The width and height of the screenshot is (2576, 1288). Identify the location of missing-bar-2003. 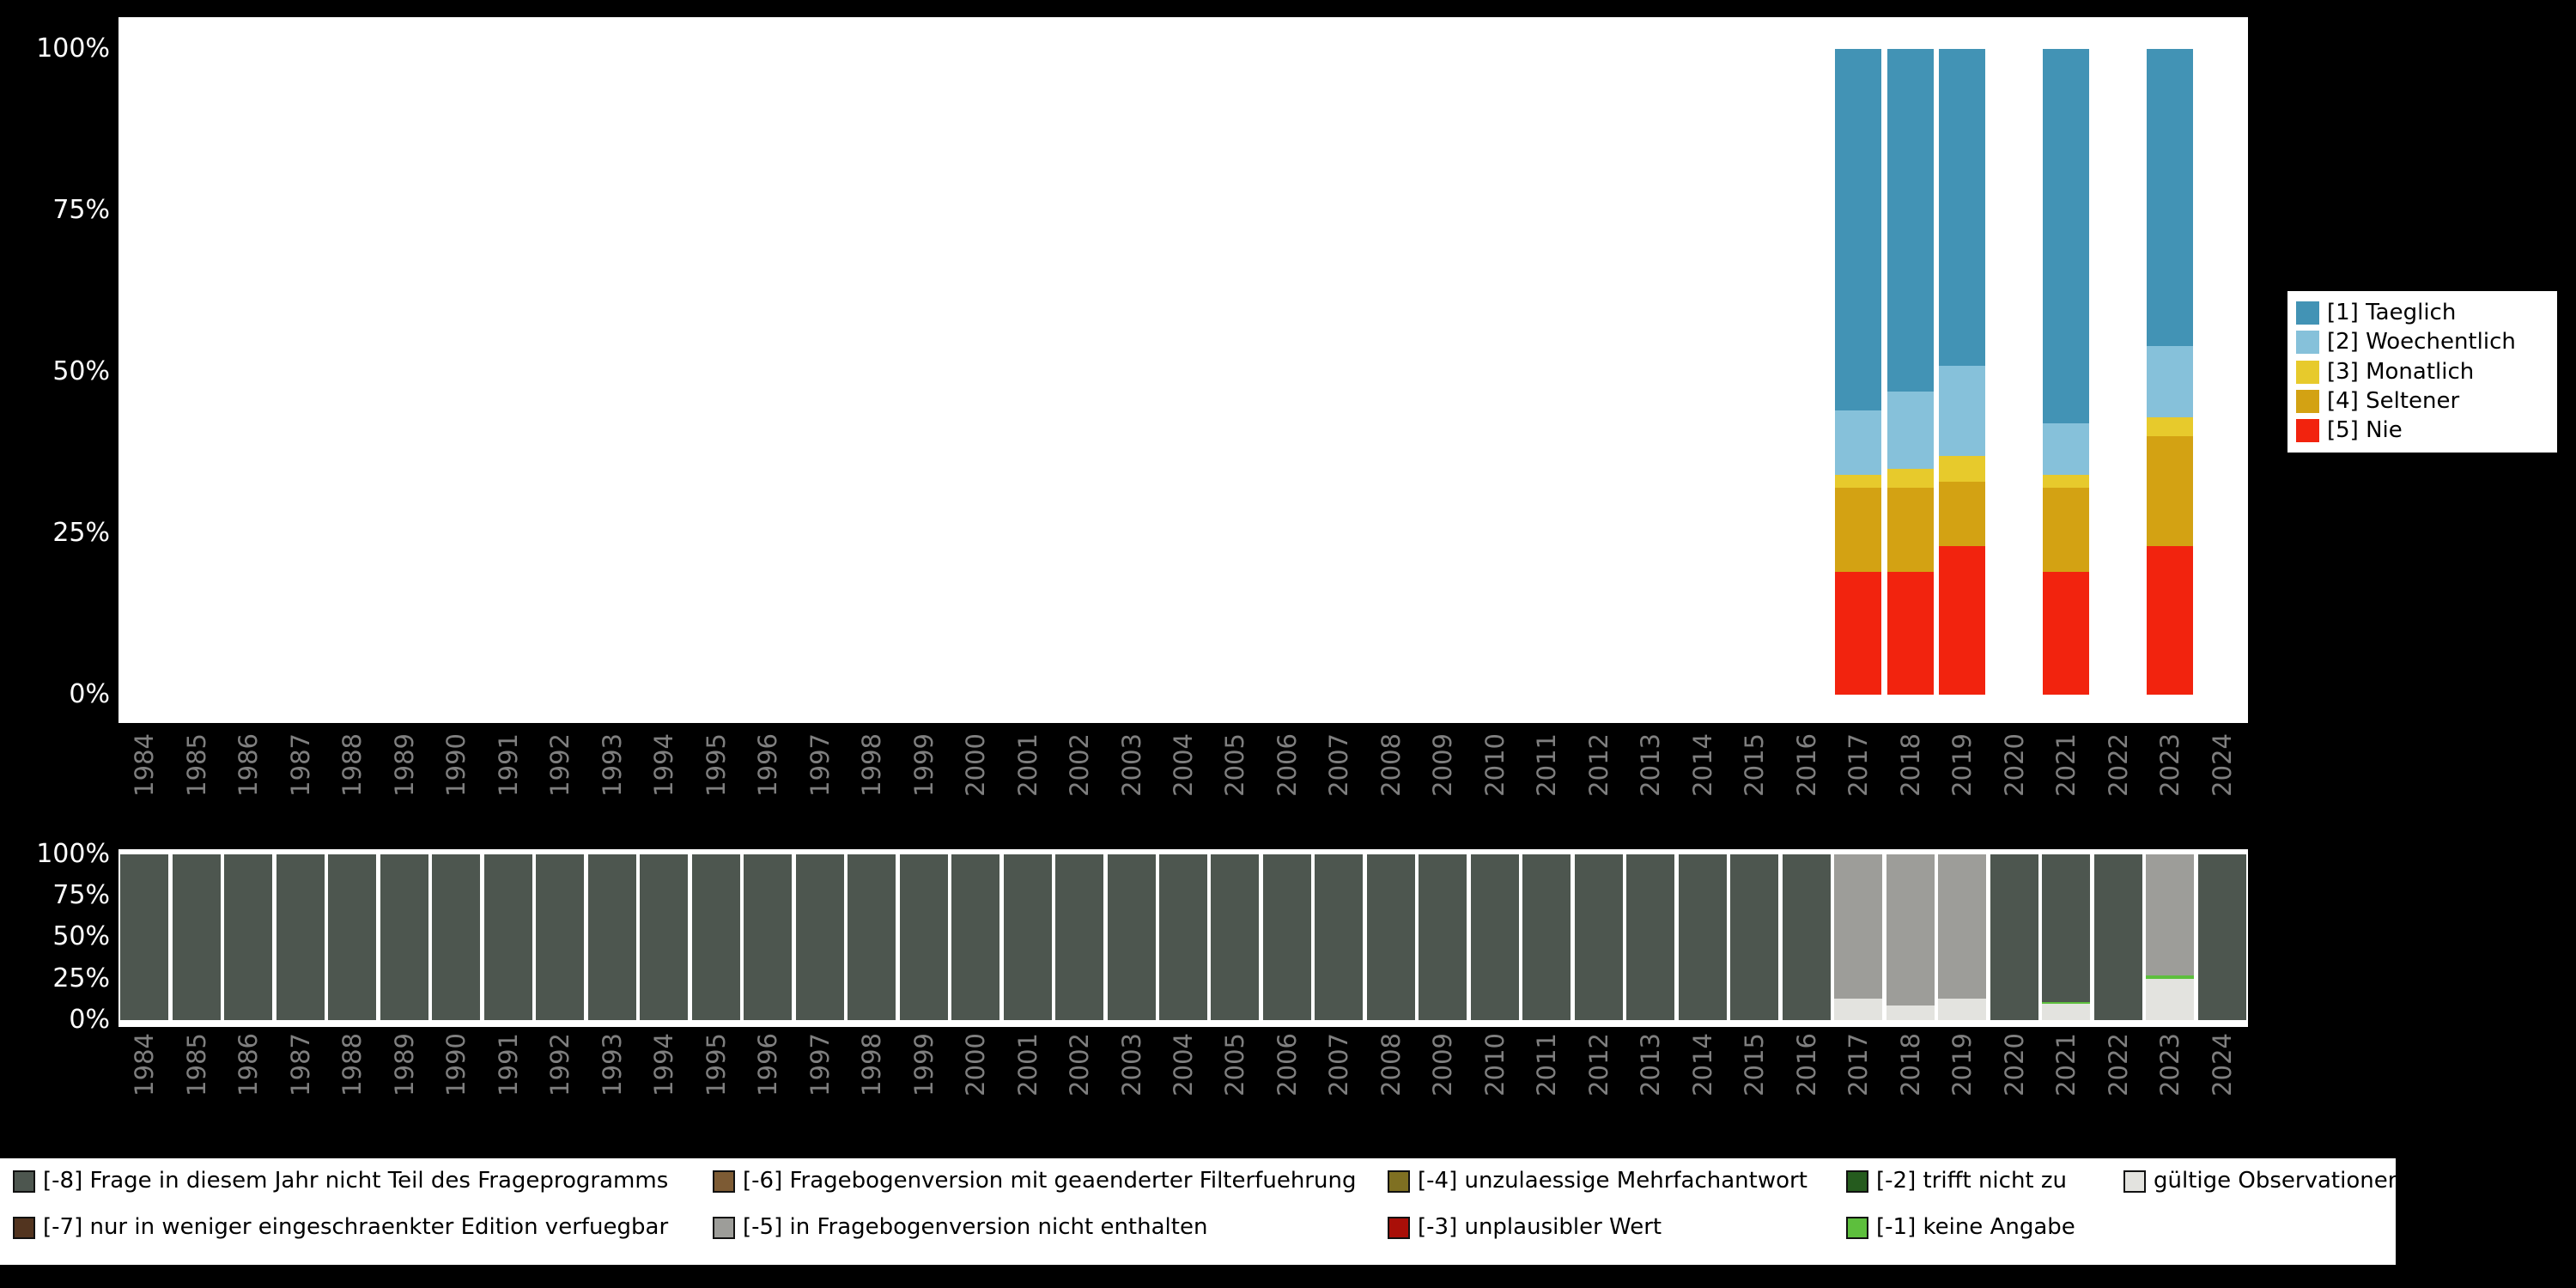
(1131, 937).